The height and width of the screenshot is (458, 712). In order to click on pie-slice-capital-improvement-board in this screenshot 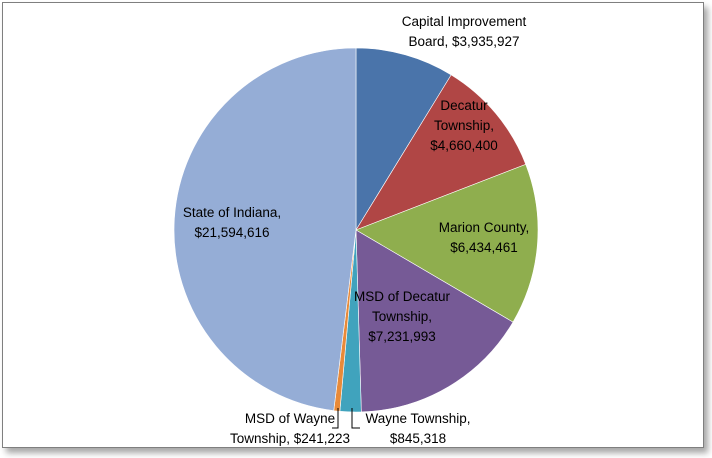, I will do `click(403, 139)`.